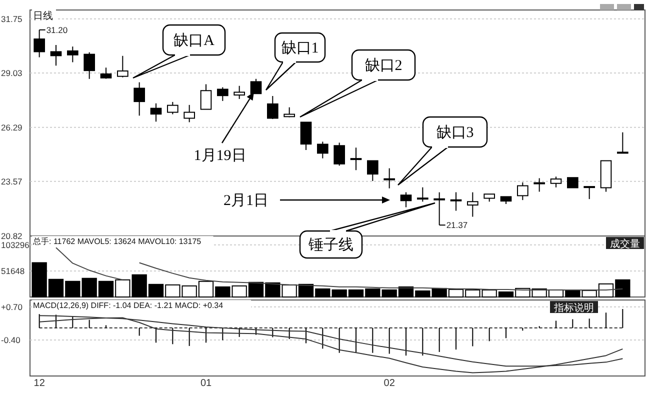  I want to click on x-tick-label: 01, so click(206, 383).